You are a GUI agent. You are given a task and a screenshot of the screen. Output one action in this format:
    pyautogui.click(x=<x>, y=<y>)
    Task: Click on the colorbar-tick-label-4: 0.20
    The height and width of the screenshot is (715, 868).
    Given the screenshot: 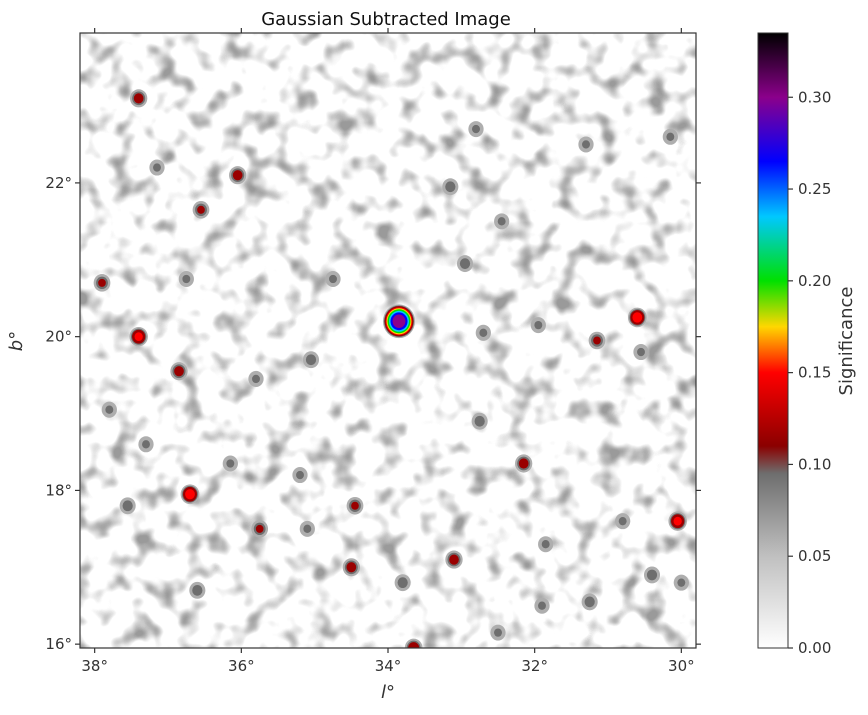 What is the action you would take?
    pyautogui.click(x=814, y=281)
    